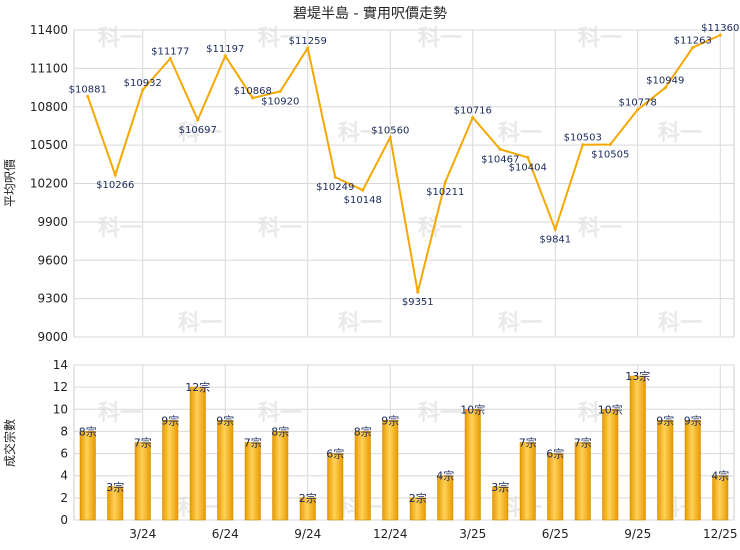 This screenshot has width=740, height=550. What do you see at coordinates (49, 68) in the screenshot?
I see `price-tick-label: 11100` at bounding box center [49, 68].